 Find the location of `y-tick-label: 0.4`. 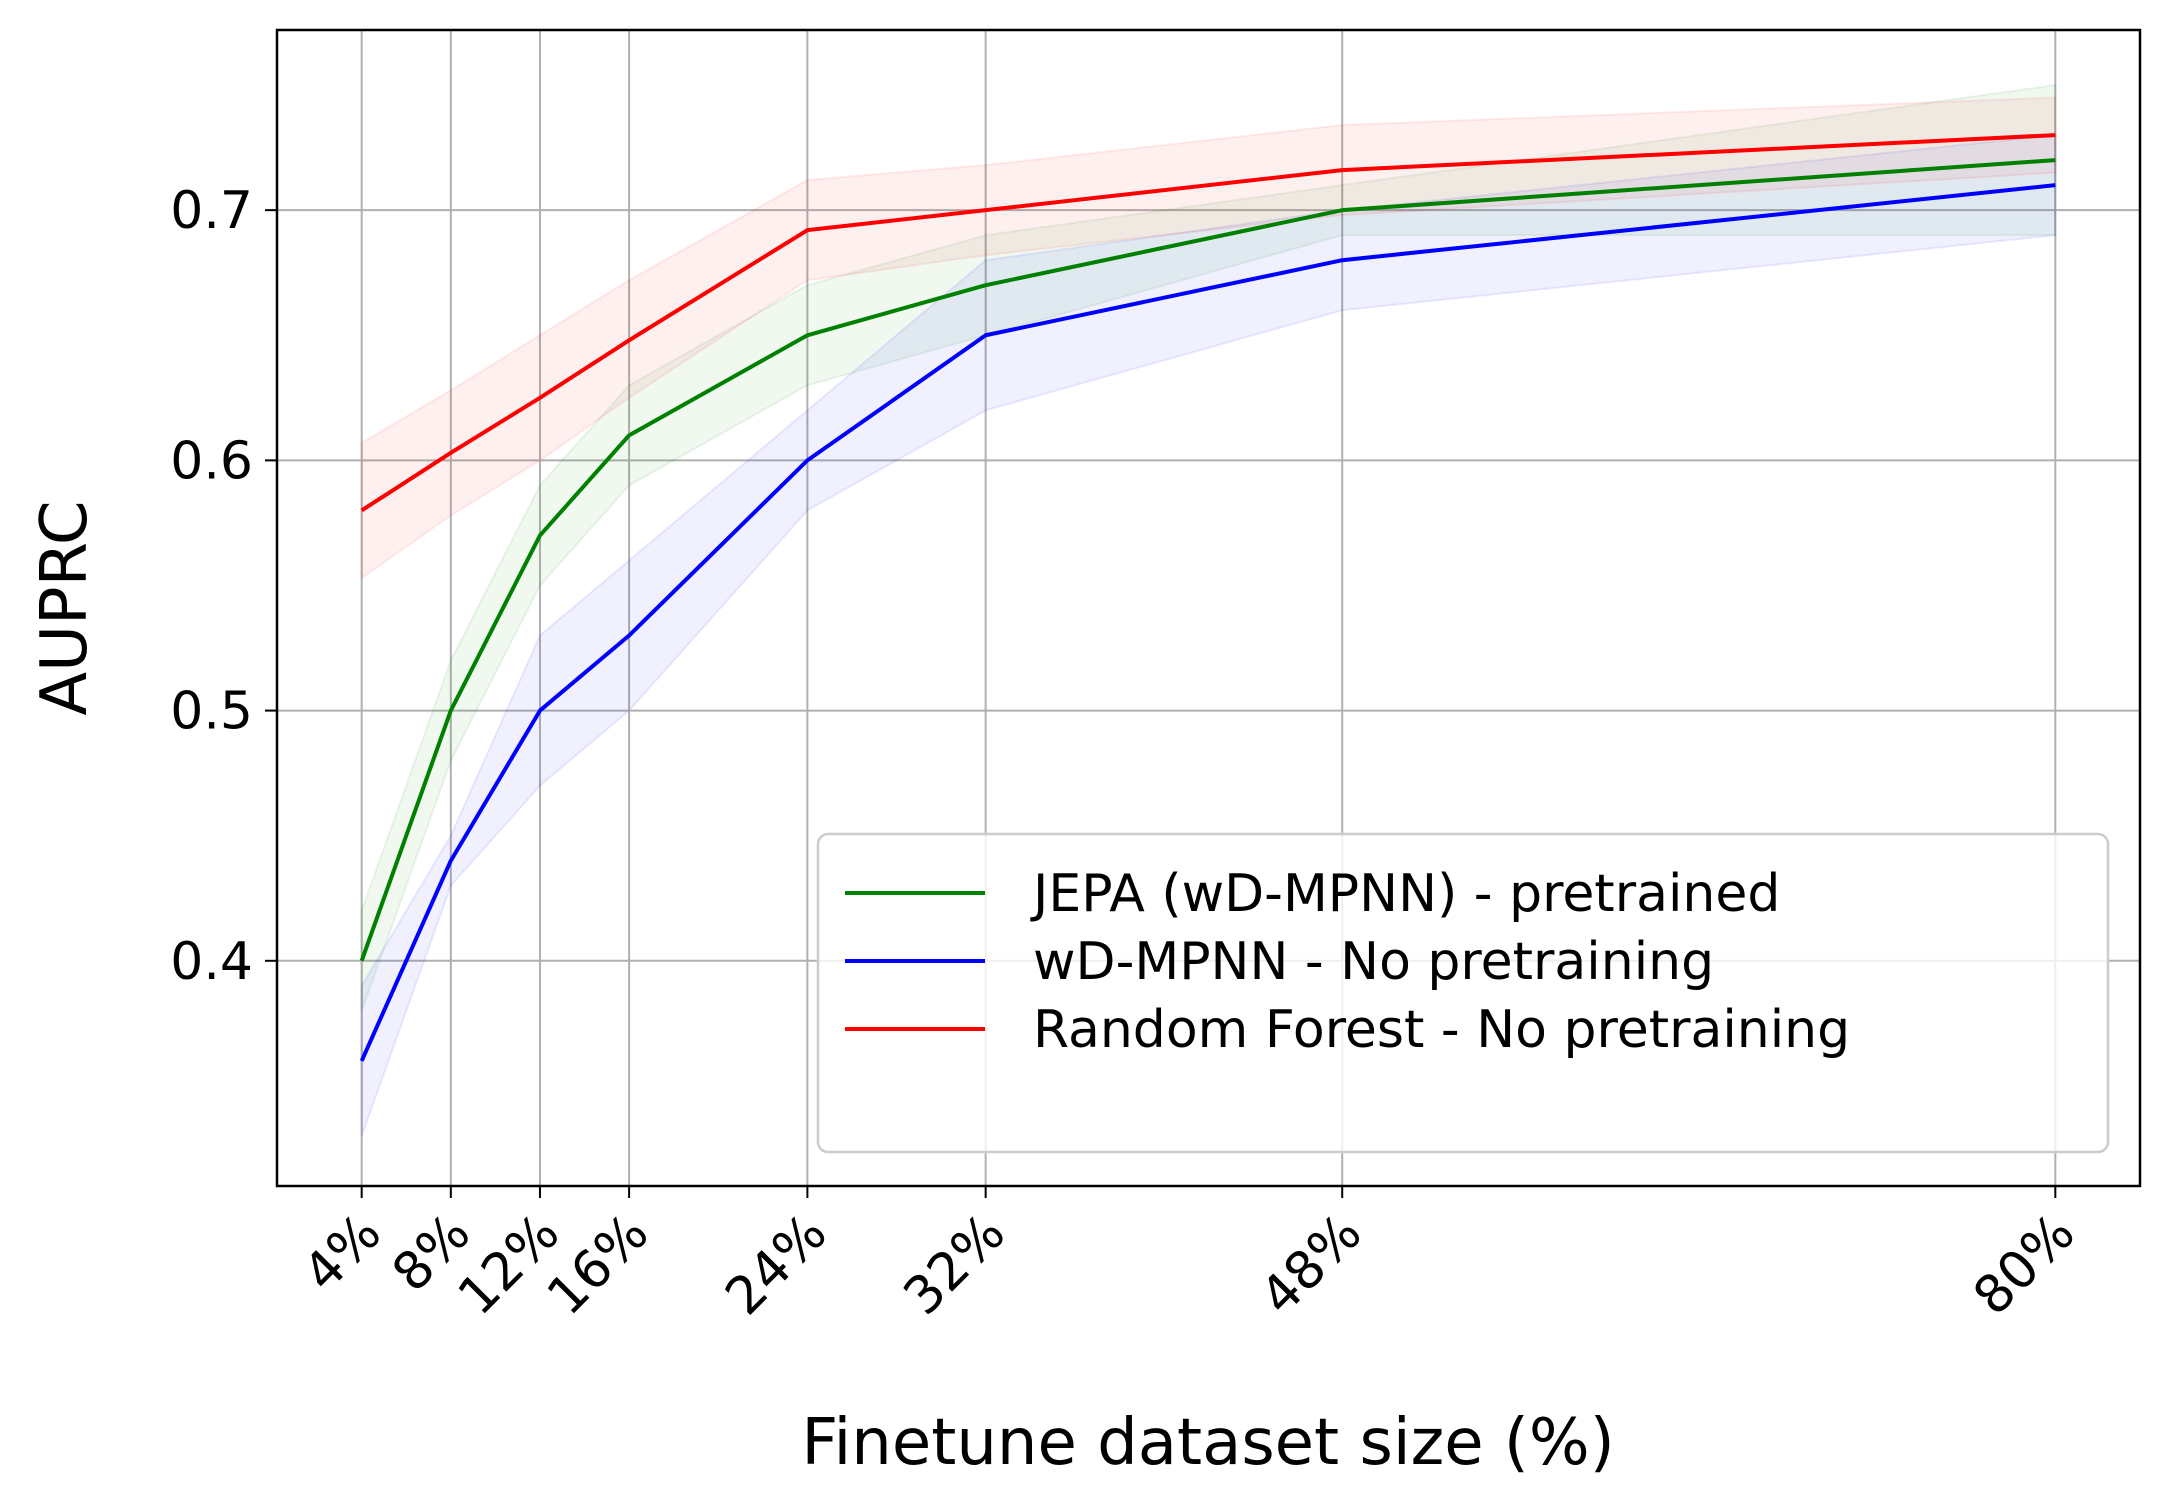

y-tick-label: 0.4 is located at coordinates (211, 962).